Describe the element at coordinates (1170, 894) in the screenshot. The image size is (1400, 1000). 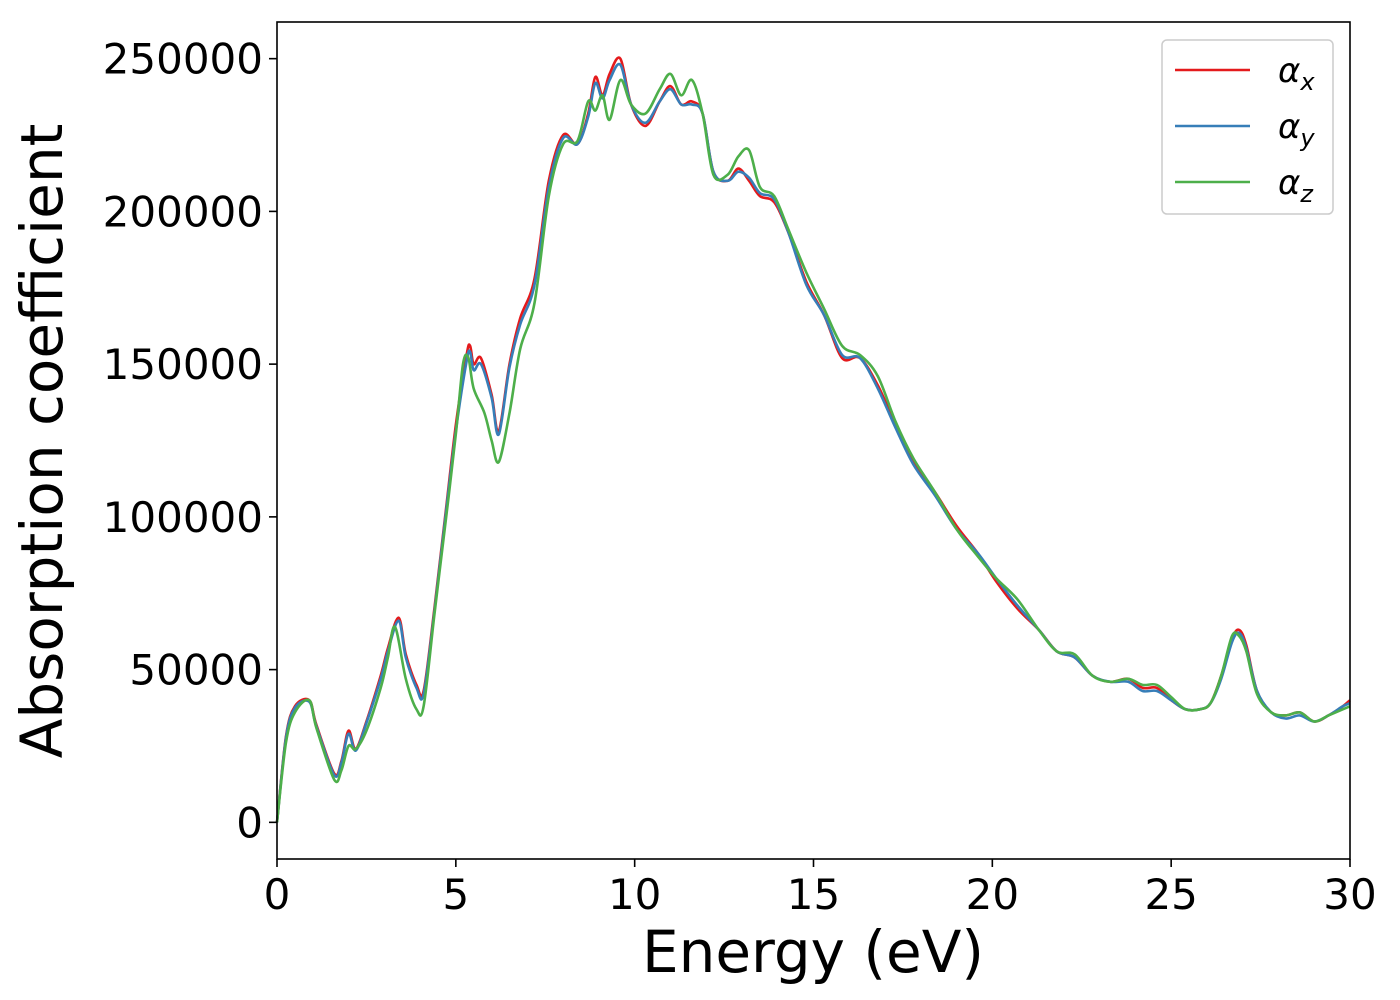
I see `x-tick-label: 25` at that location.